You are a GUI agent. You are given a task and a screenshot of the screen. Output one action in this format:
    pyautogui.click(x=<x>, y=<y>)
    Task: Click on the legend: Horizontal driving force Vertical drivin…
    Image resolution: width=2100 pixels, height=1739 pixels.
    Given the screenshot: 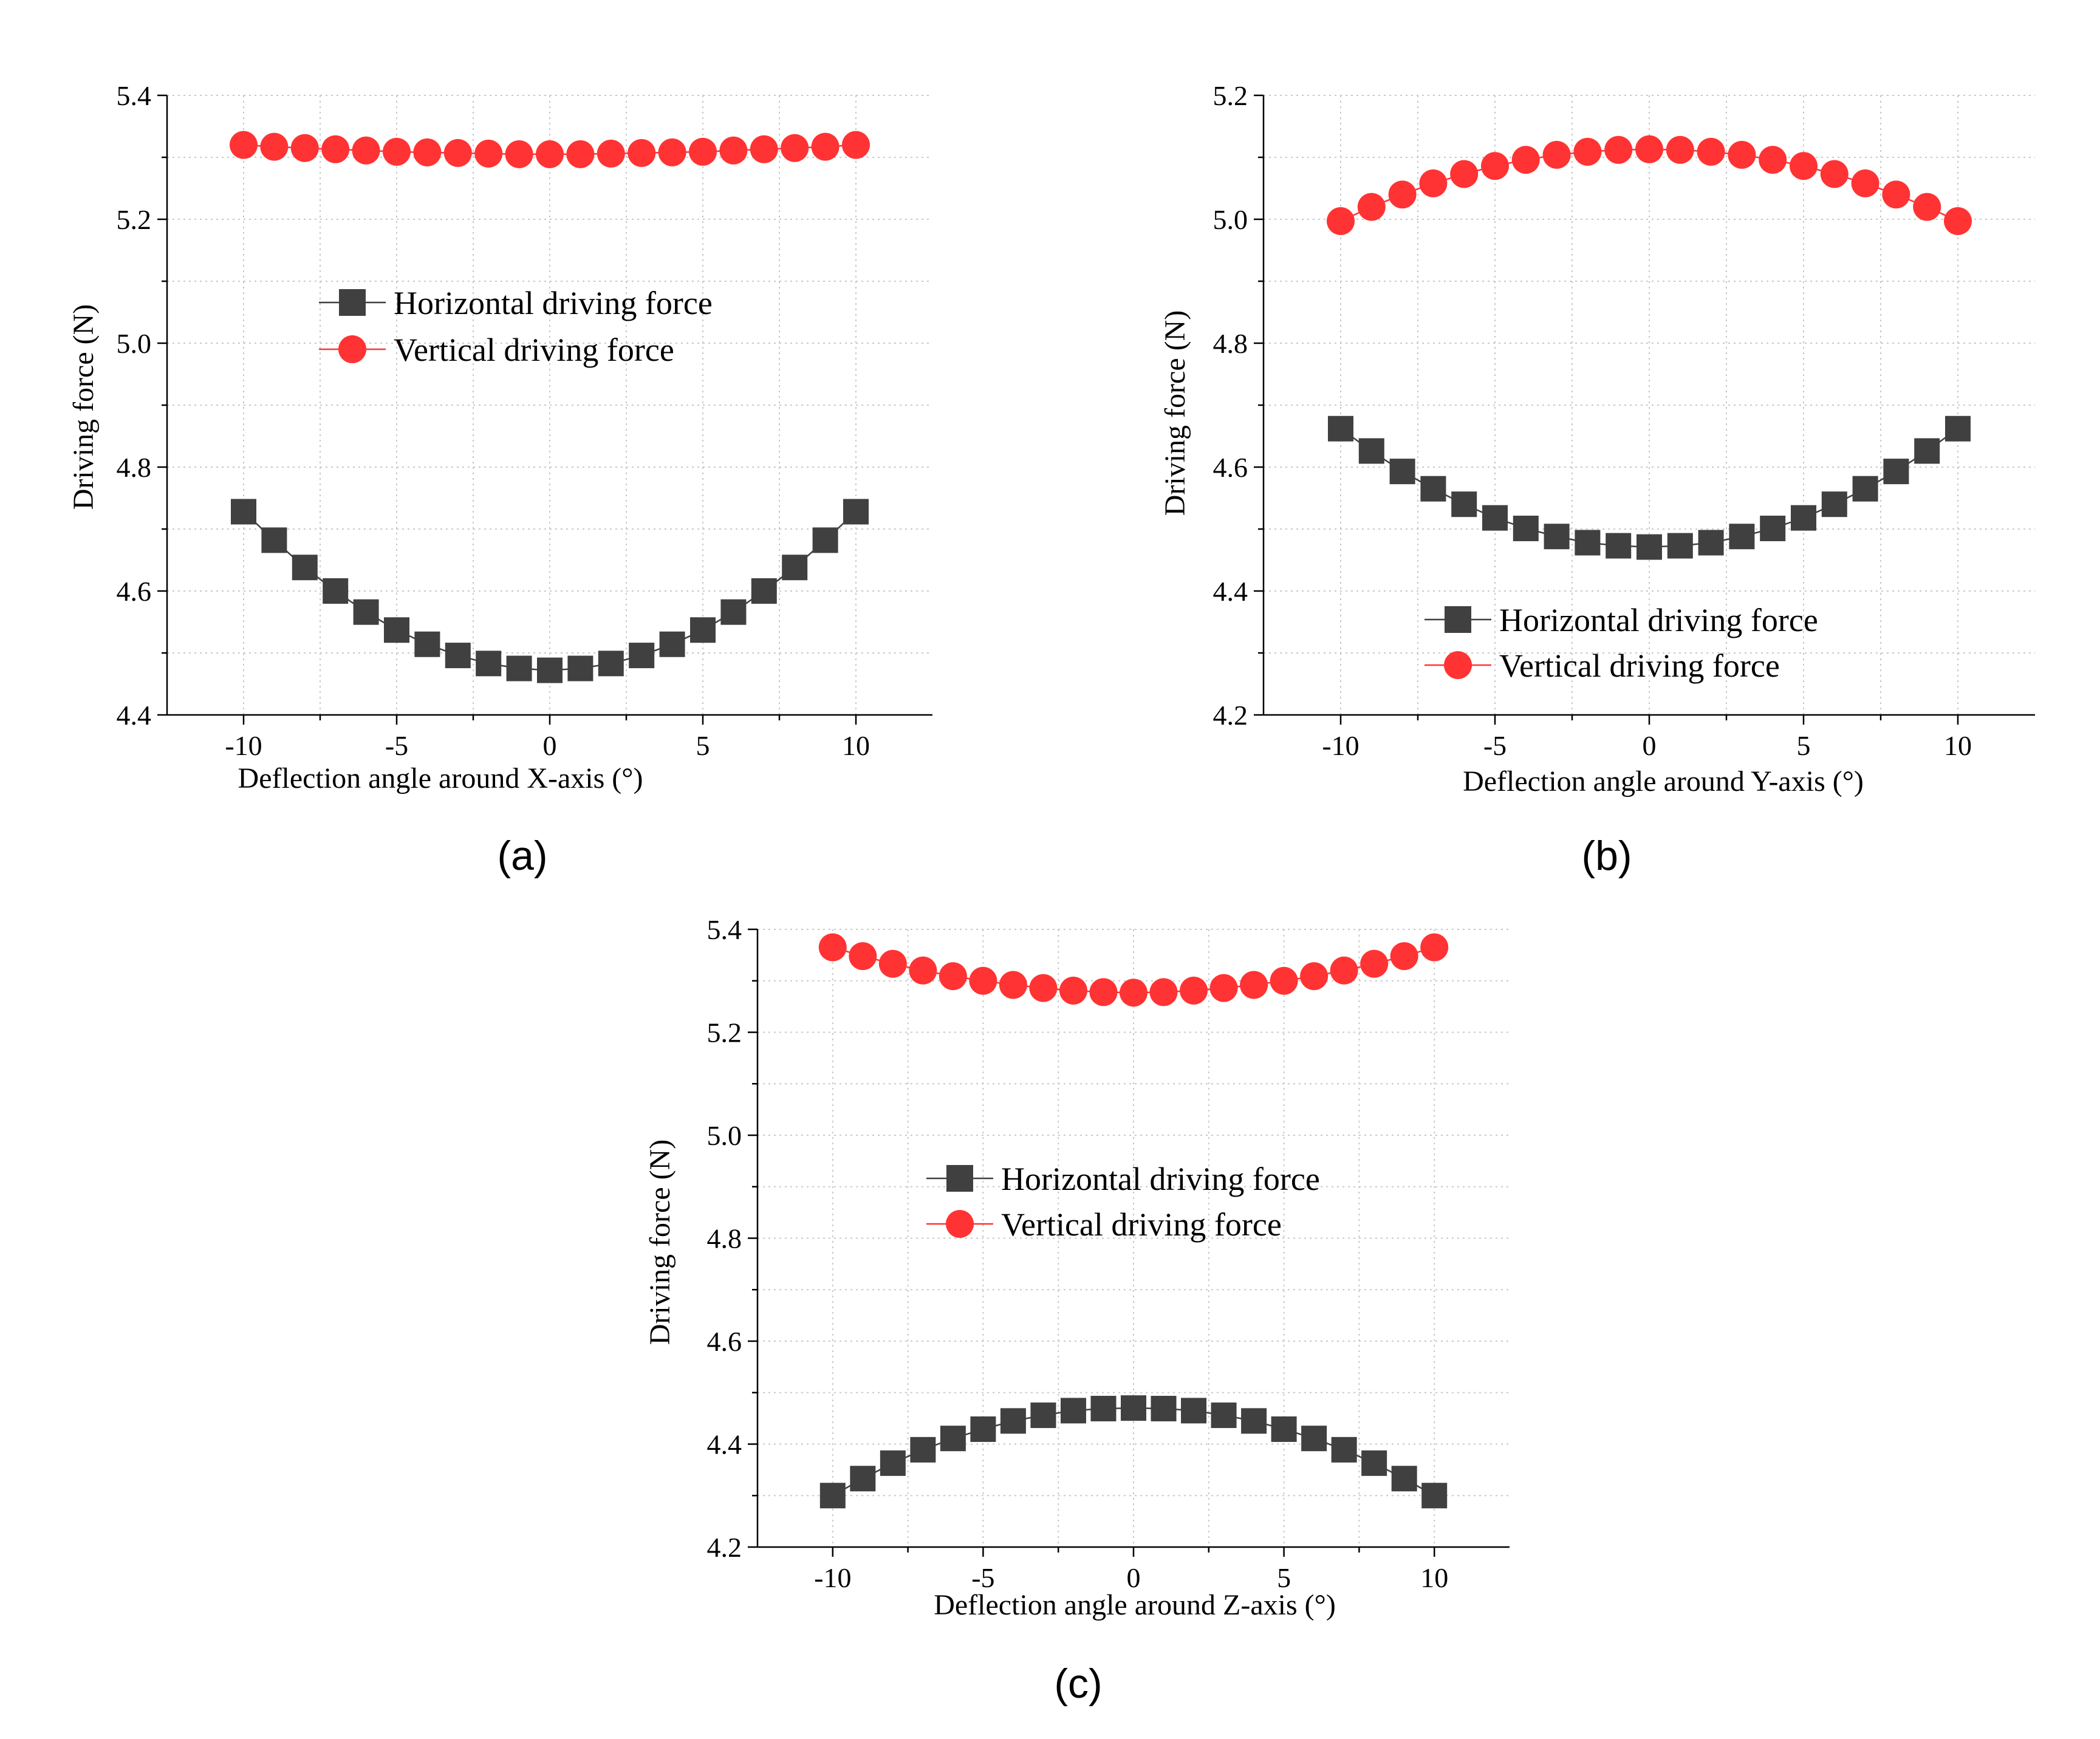 What is the action you would take?
    pyautogui.click(x=1123, y=1202)
    